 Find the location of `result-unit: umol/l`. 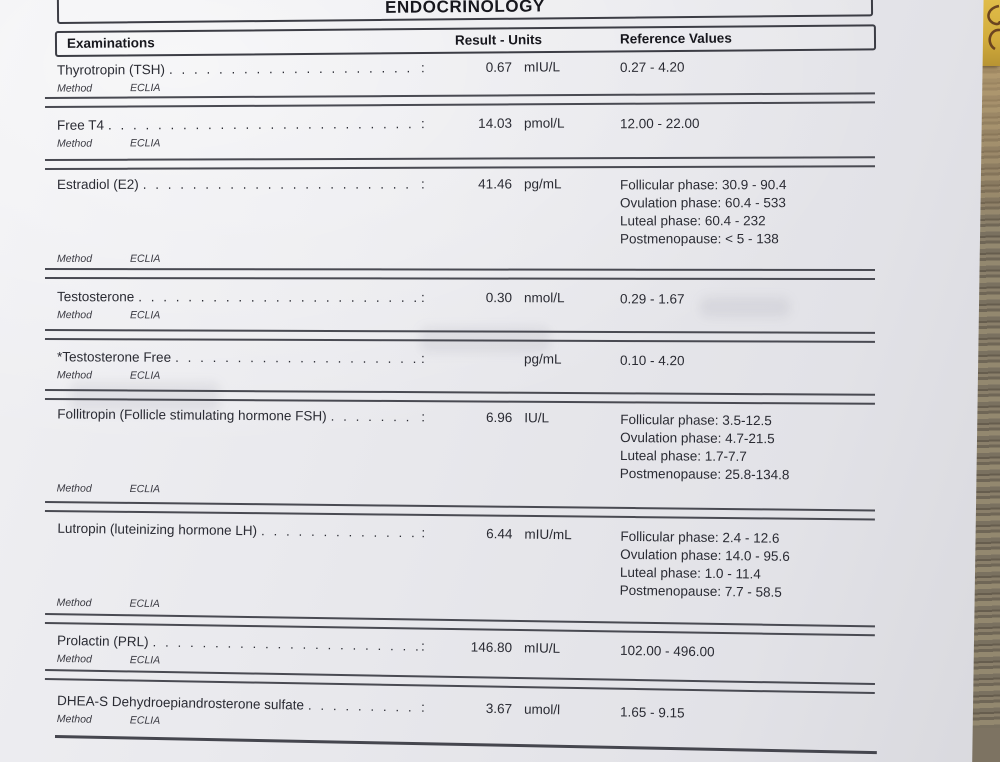

result-unit: umol/l is located at coordinates (542, 709).